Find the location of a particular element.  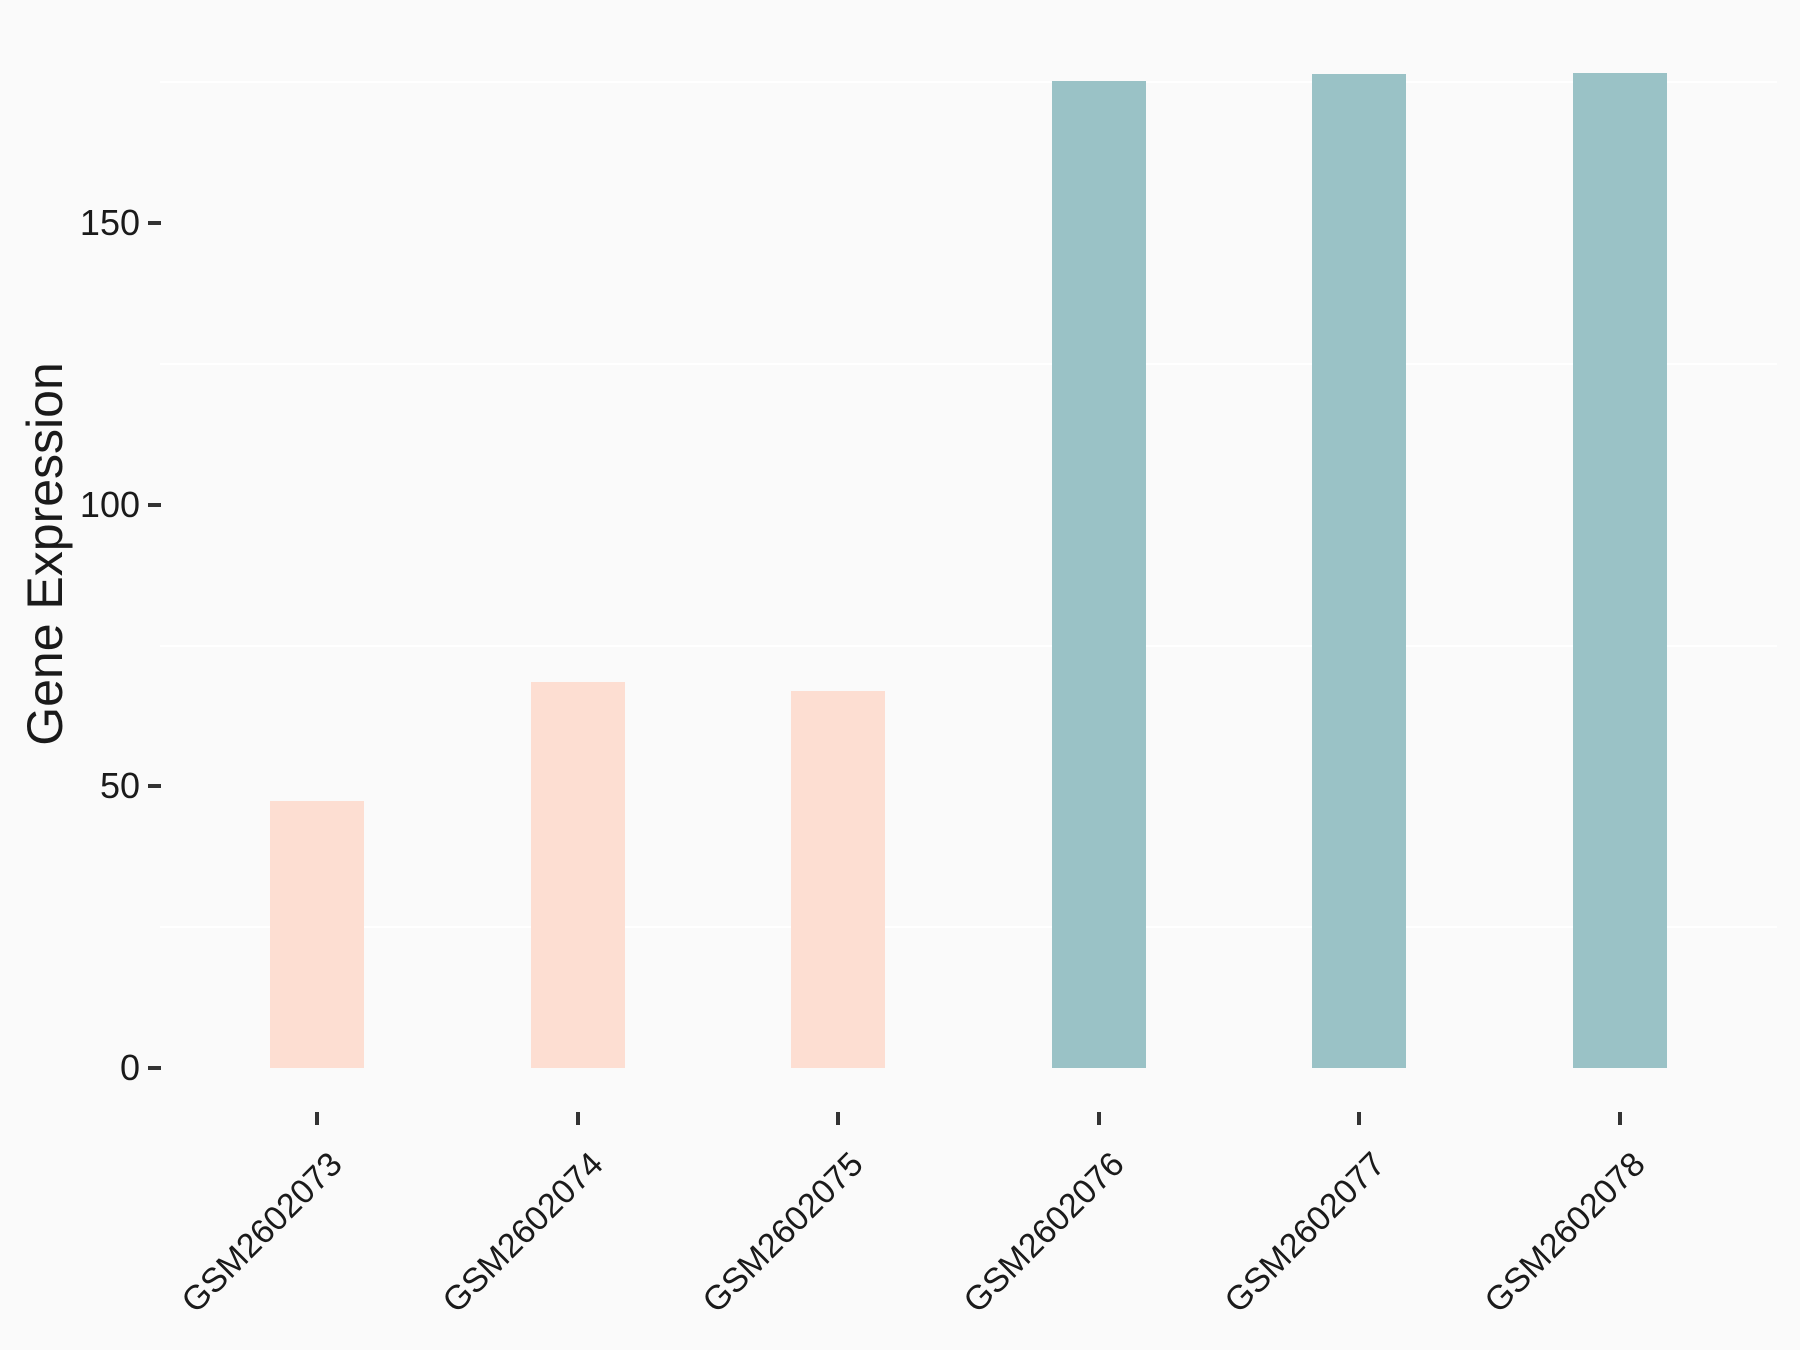

x-tick-mark-GSM2602073 is located at coordinates (317, 1118).